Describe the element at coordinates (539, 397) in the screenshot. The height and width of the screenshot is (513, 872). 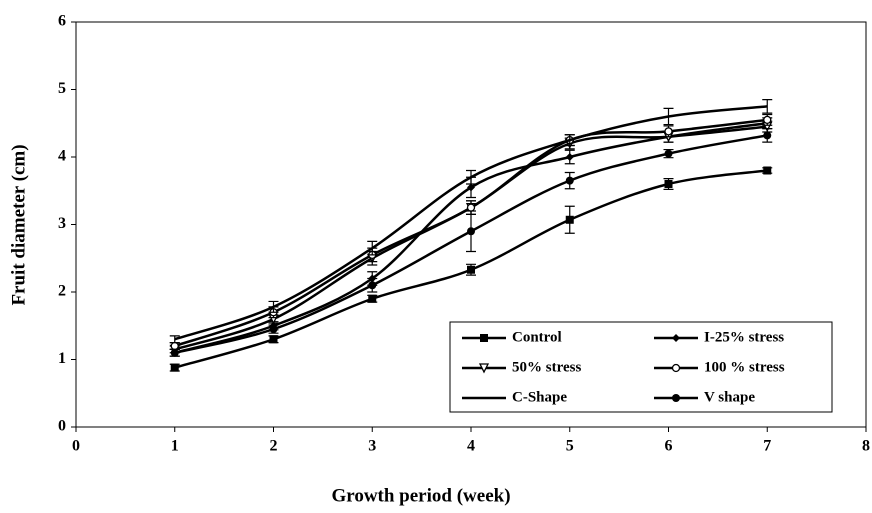
I see `legend-label: C-Shape` at that location.